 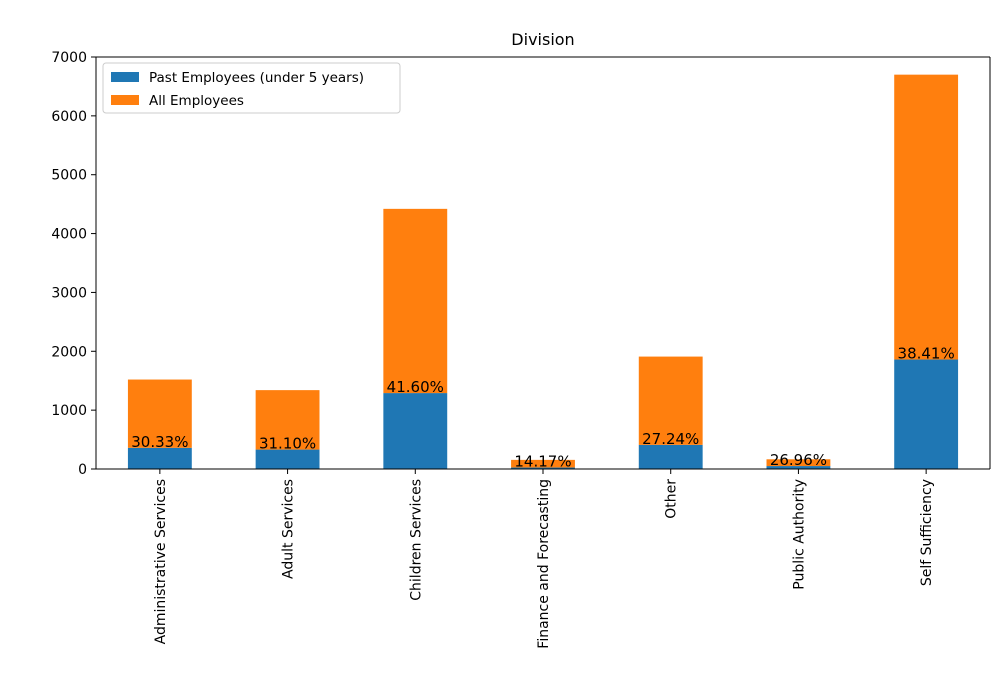 I want to click on y-tick-label: 1000, so click(x=69, y=411).